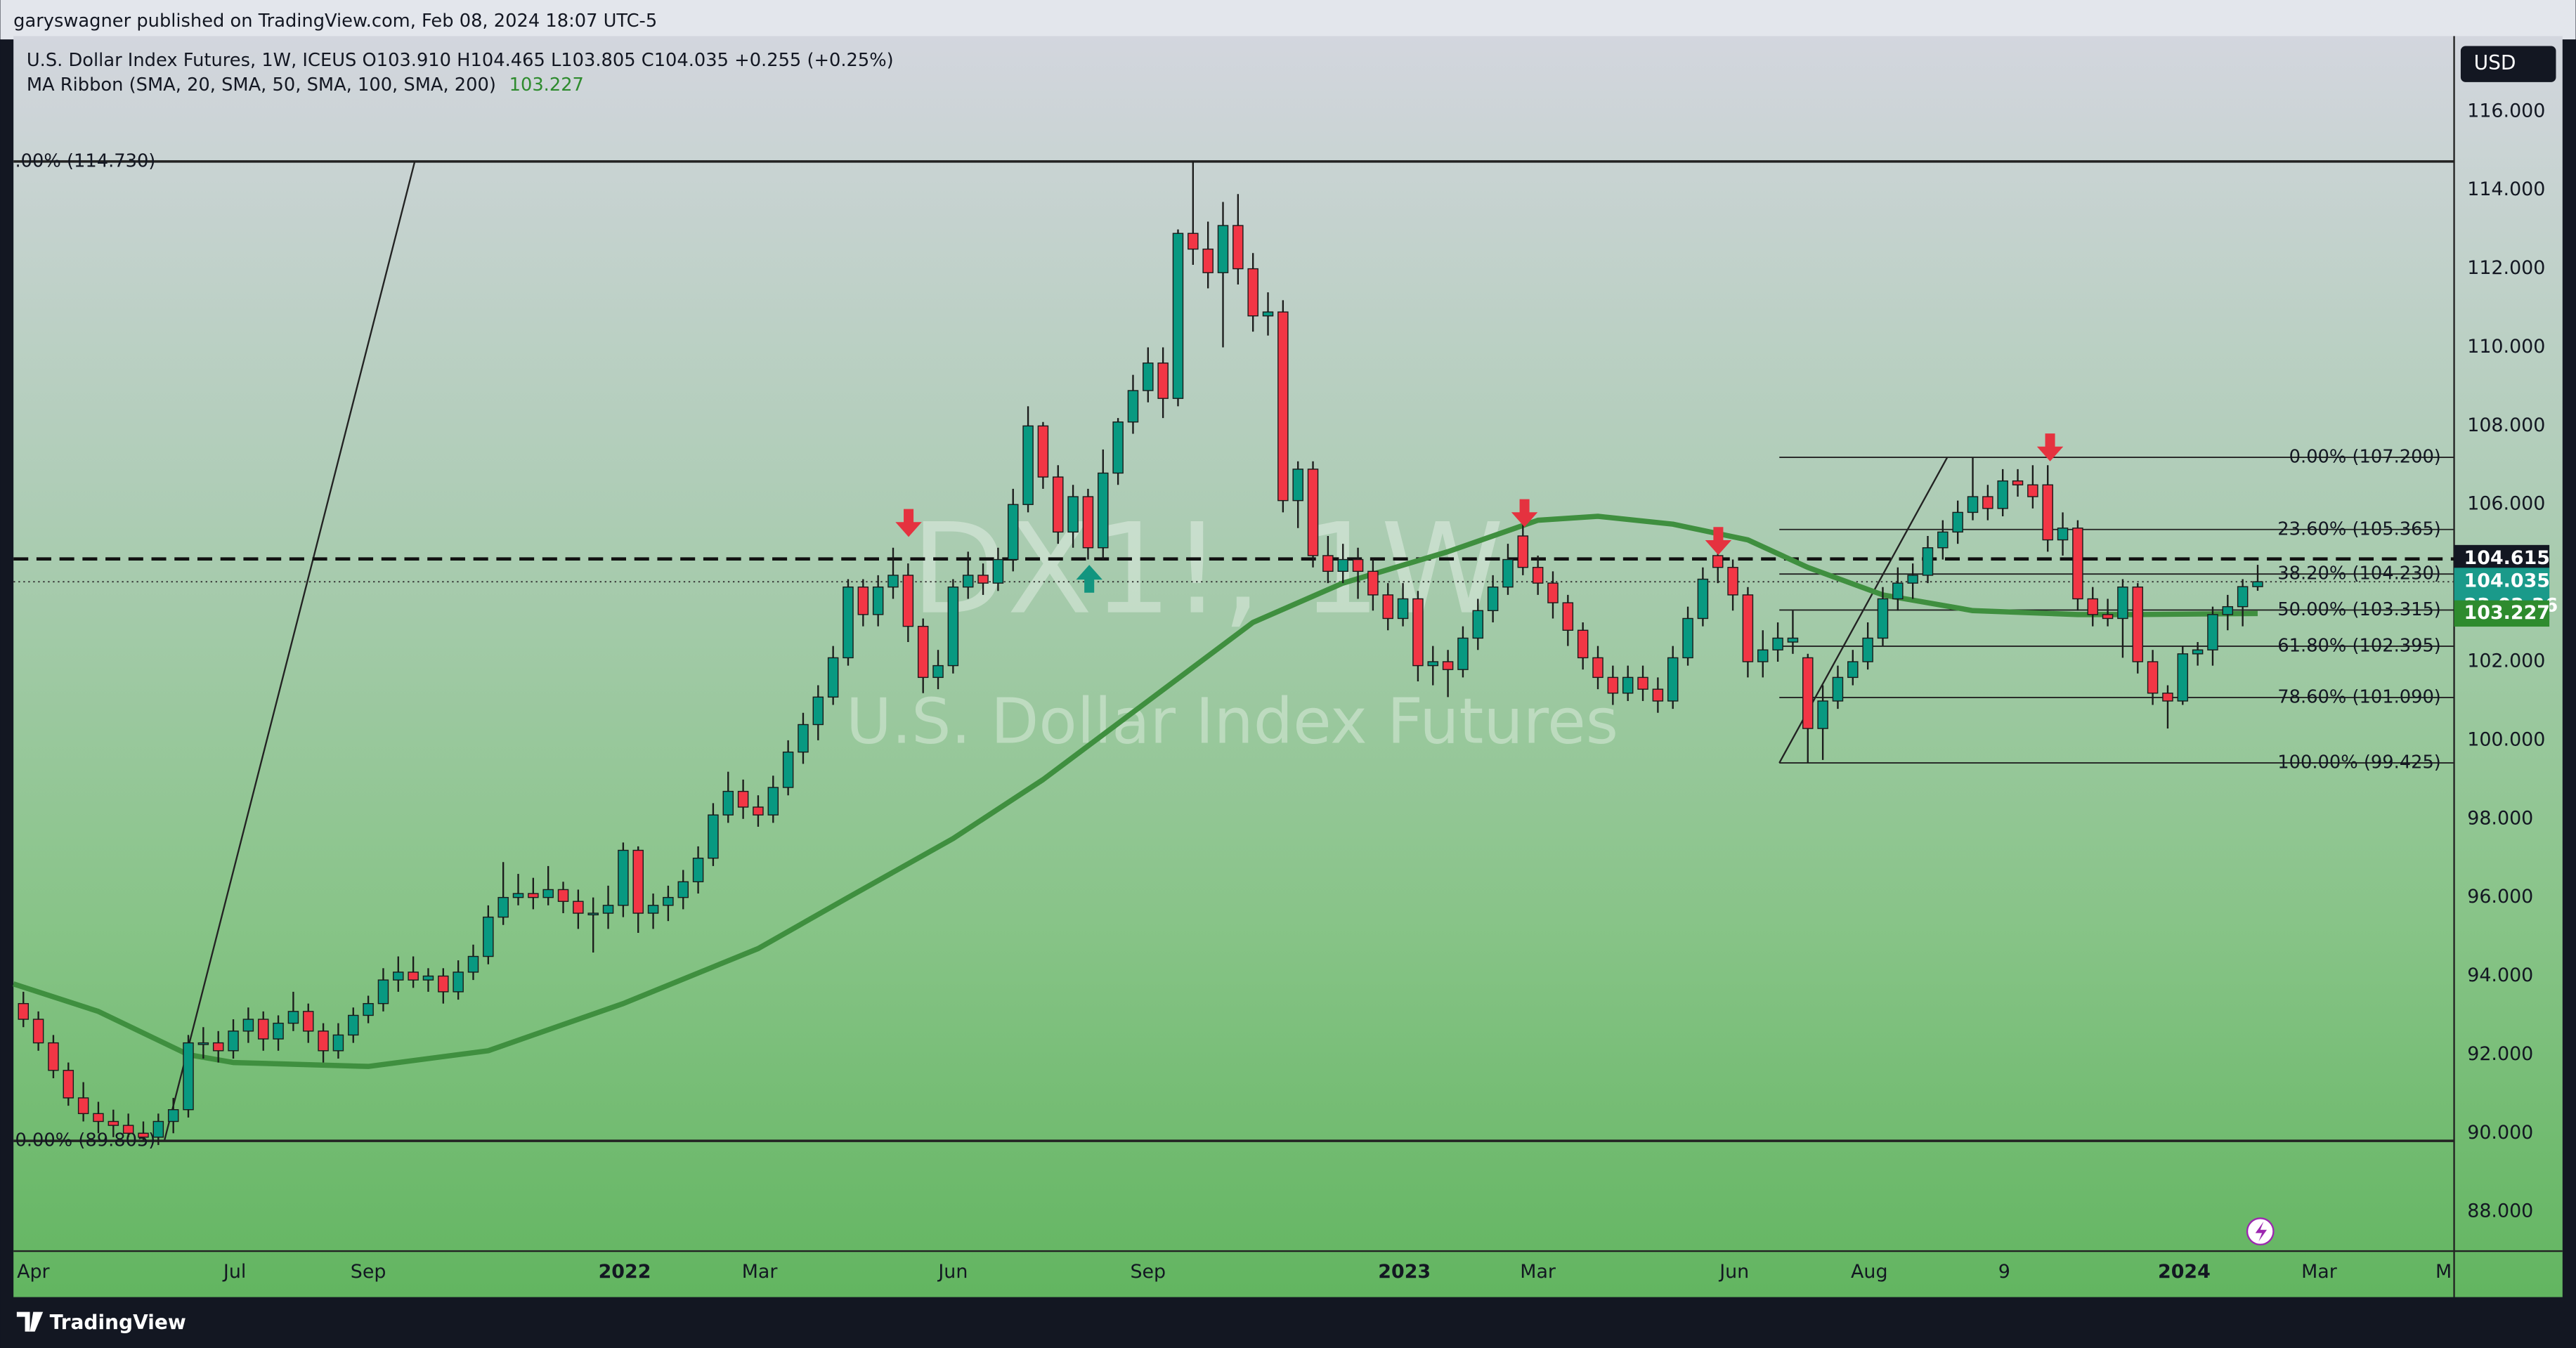 The height and width of the screenshot is (1348, 2576). What do you see at coordinates (2500, 818) in the screenshot?
I see `y-tick-label: 98.000` at bounding box center [2500, 818].